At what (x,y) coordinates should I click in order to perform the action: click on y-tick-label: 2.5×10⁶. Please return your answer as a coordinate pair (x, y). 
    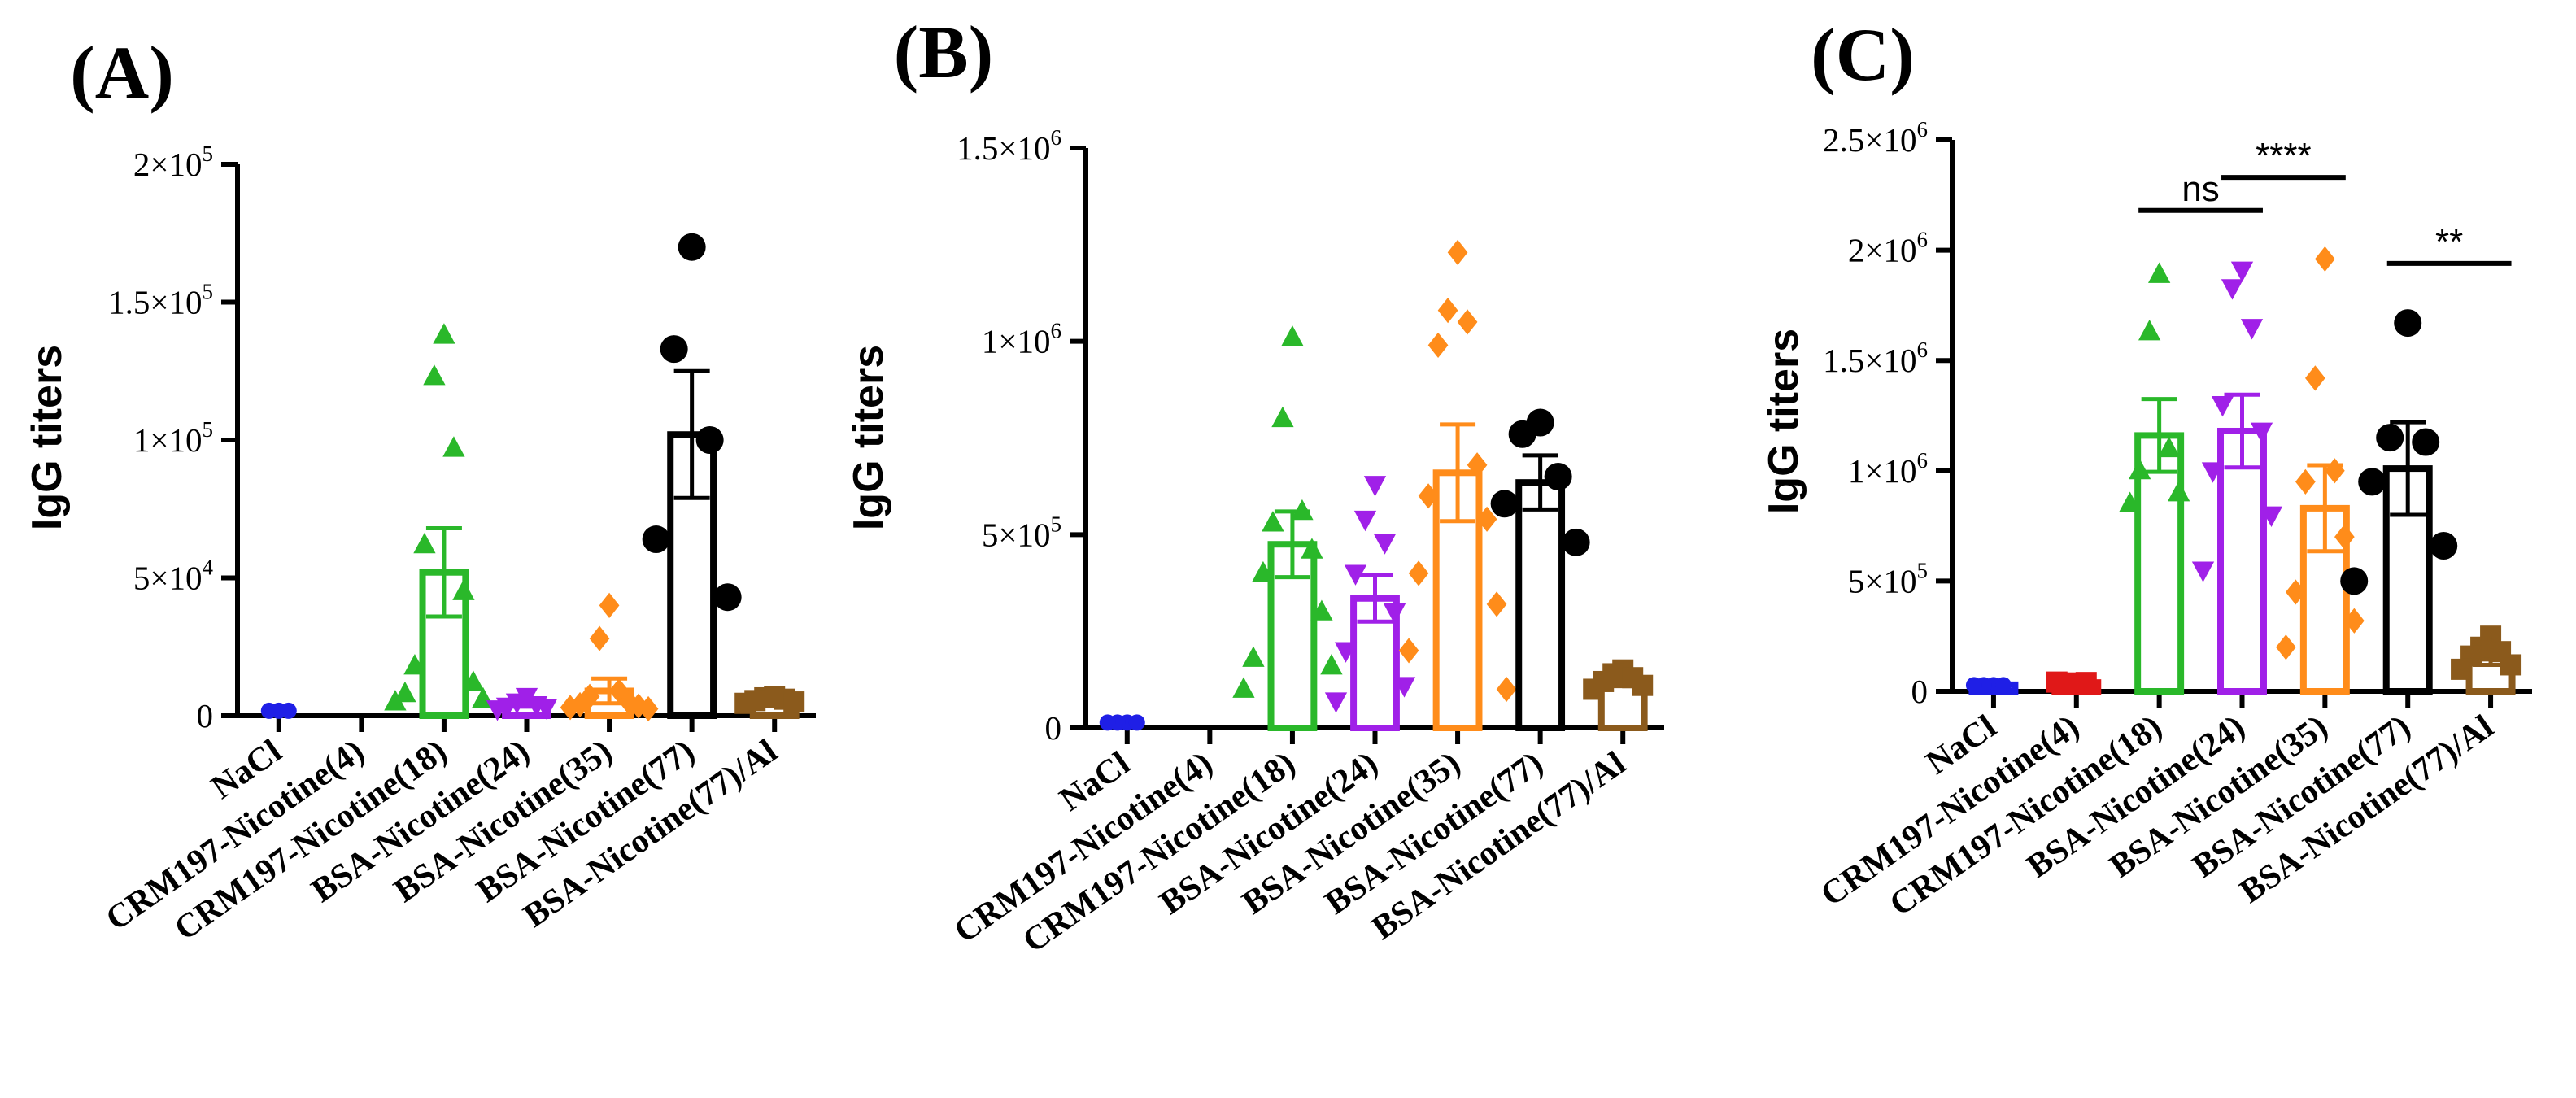
    Looking at the image, I should click on (1875, 138).